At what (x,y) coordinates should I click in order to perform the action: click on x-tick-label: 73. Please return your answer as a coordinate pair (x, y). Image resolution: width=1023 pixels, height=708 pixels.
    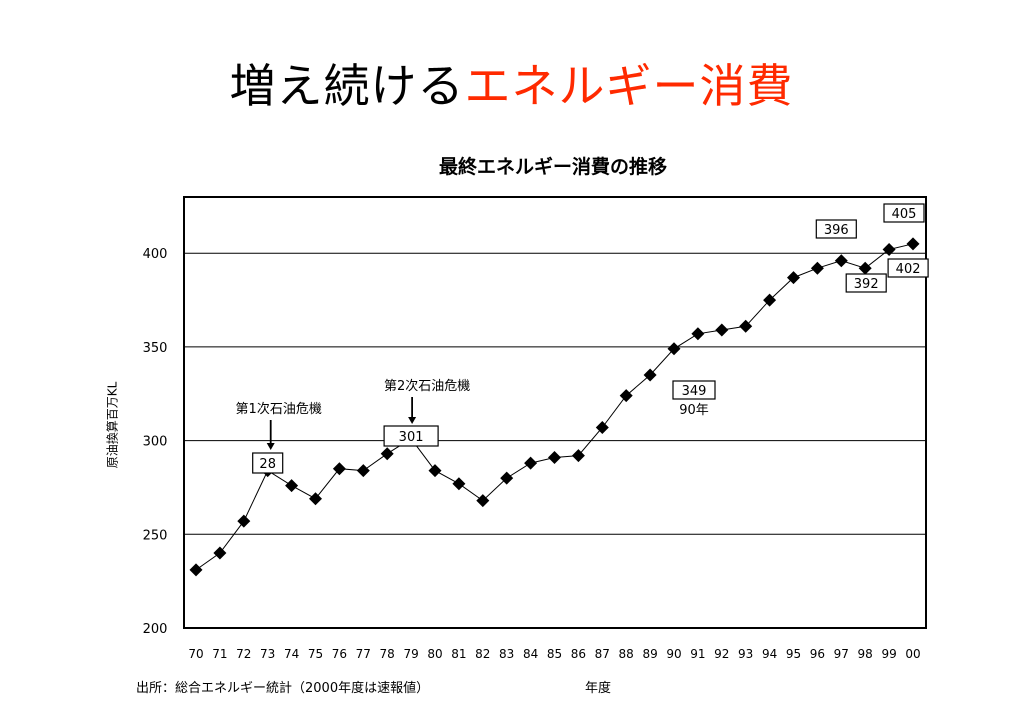
    Looking at the image, I should click on (267, 654).